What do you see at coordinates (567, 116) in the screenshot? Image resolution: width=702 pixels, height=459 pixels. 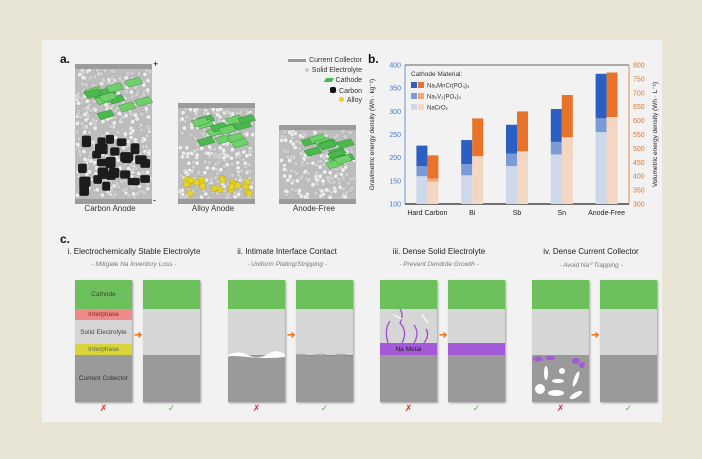 I see `vol-bar-Na4MnCr(PO4)3` at bounding box center [567, 116].